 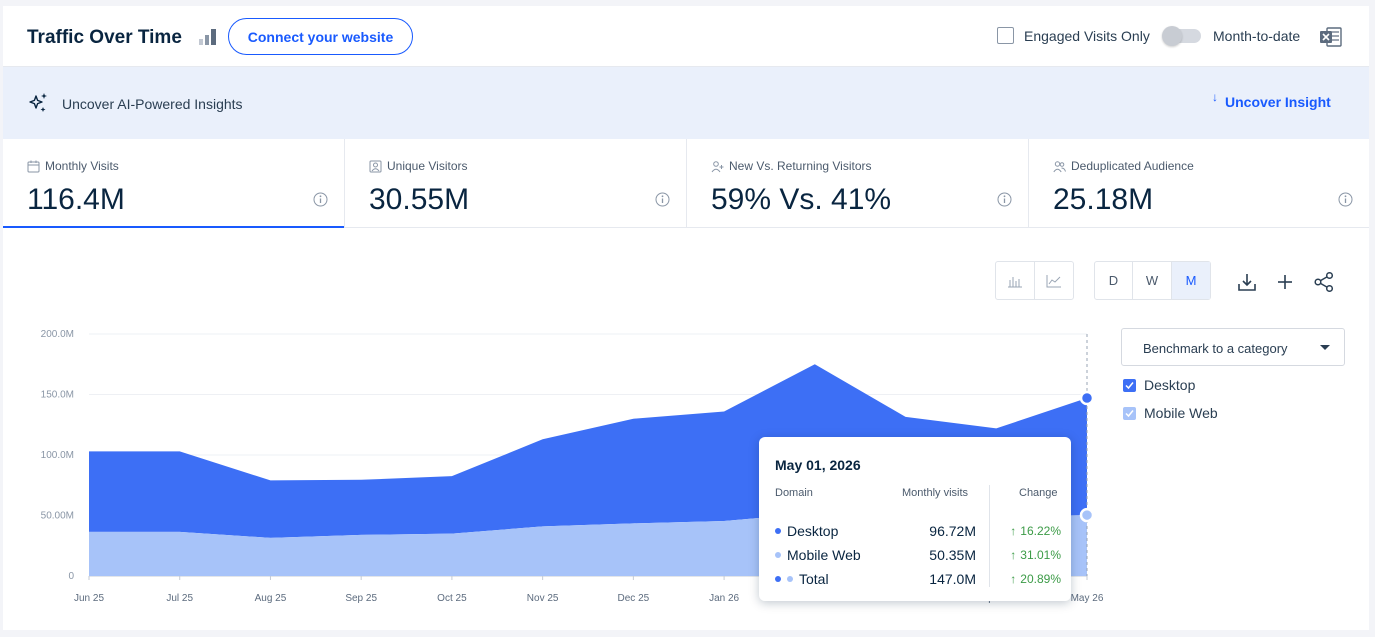 I want to click on ai-insights-label: Uncover AI-Powered Insights, so click(x=152, y=104).